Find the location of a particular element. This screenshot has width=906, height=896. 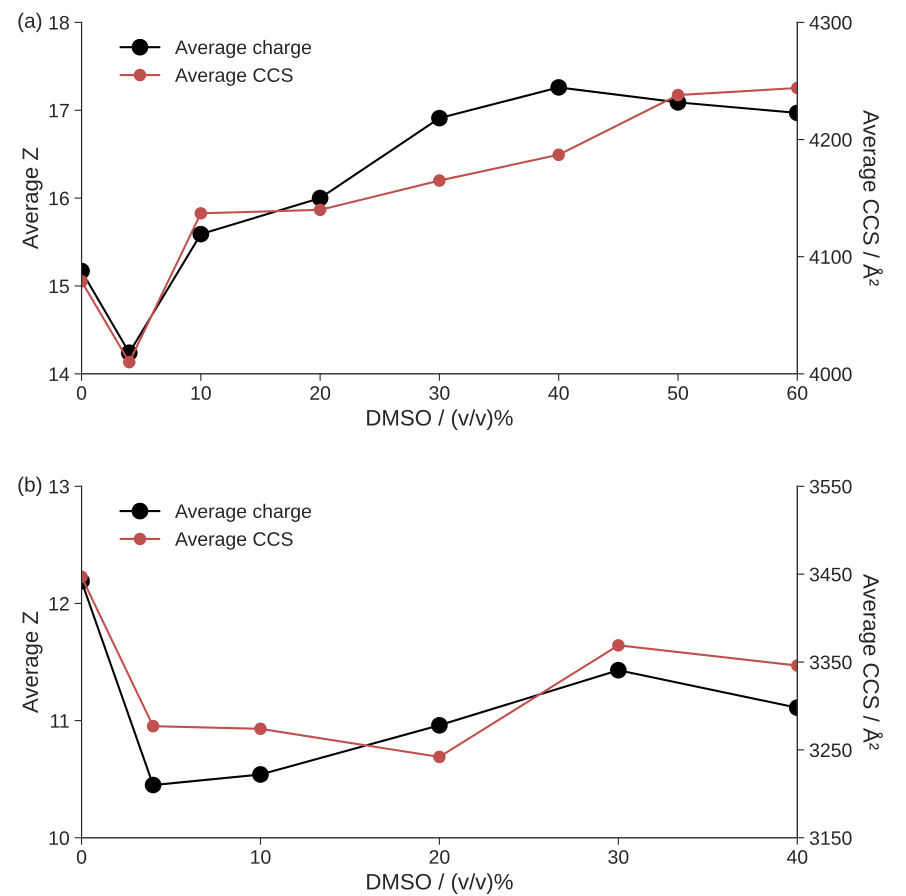

y2-tick-label: 4300 is located at coordinates (831, 23).